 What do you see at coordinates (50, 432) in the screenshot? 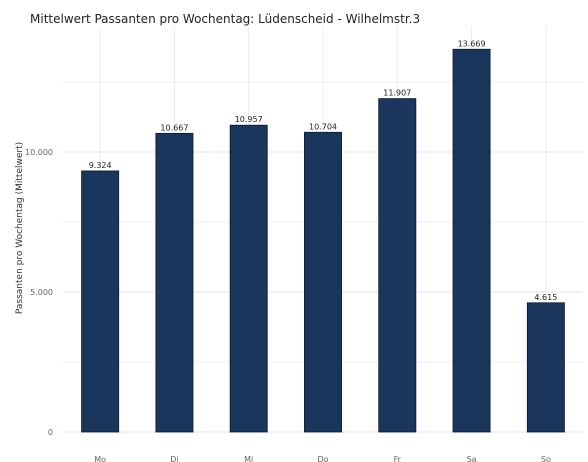
I see `y-tick: 0` at bounding box center [50, 432].